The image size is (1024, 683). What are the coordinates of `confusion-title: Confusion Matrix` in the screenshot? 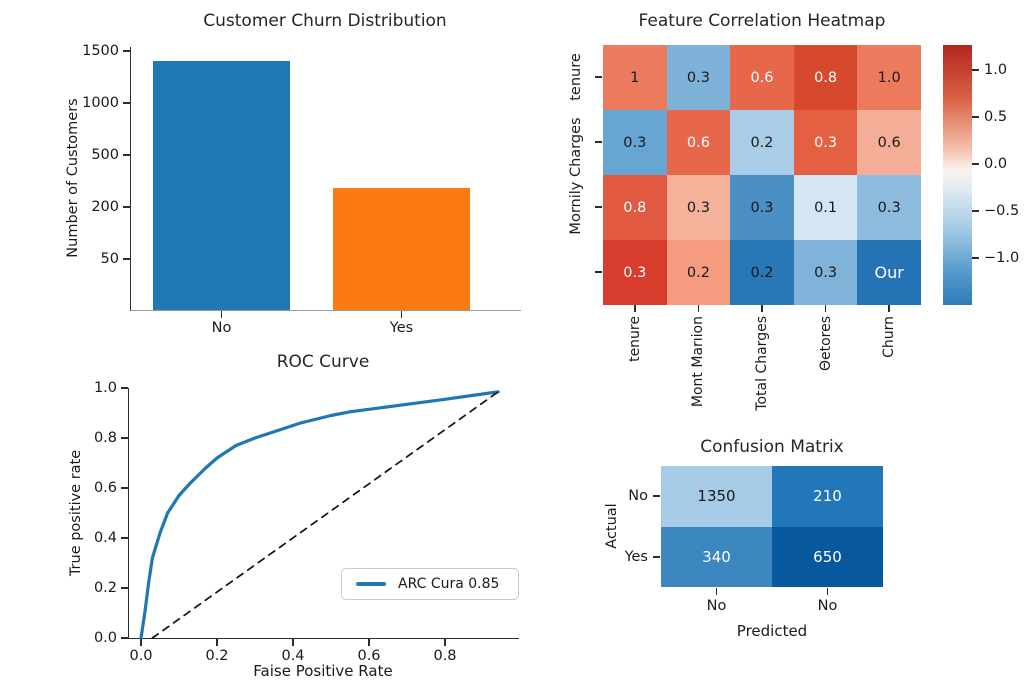 It's located at (772, 447).